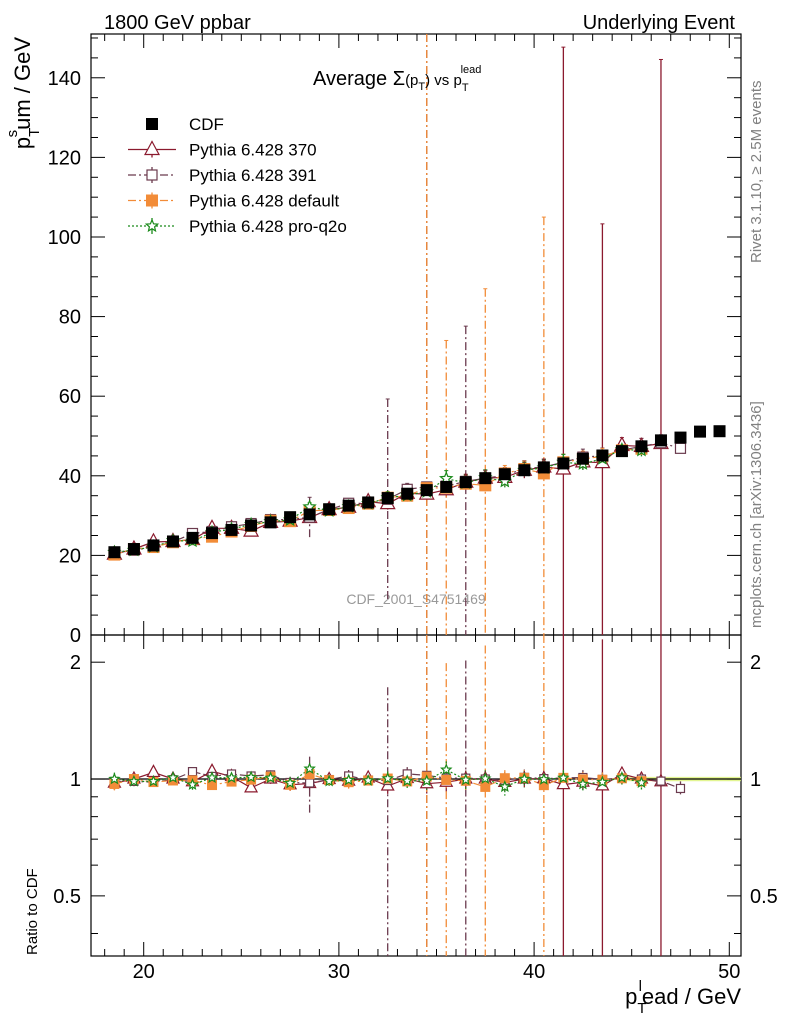 Image resolution: width=786 pixels, height=1024 pixels. I want to click on side-text-rivet: Rivet 3.1.10, ≥ 2.5M events, so click(756, 172).